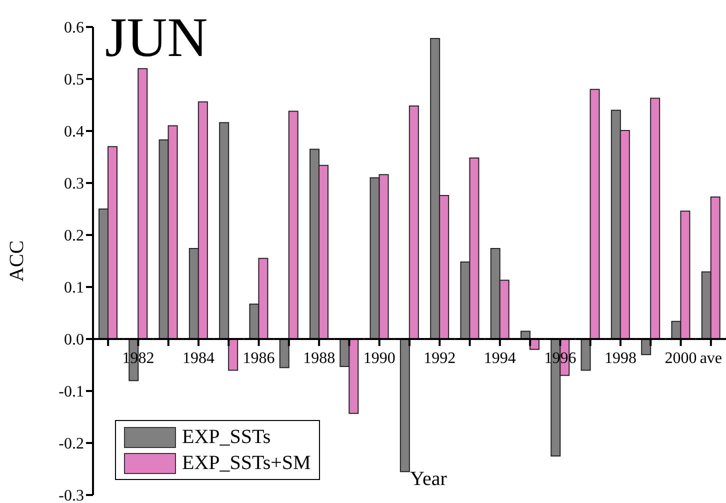 This screenshot has width=726, height=503. I want to click on y-tick-label: 0.0, so click(74, 340).